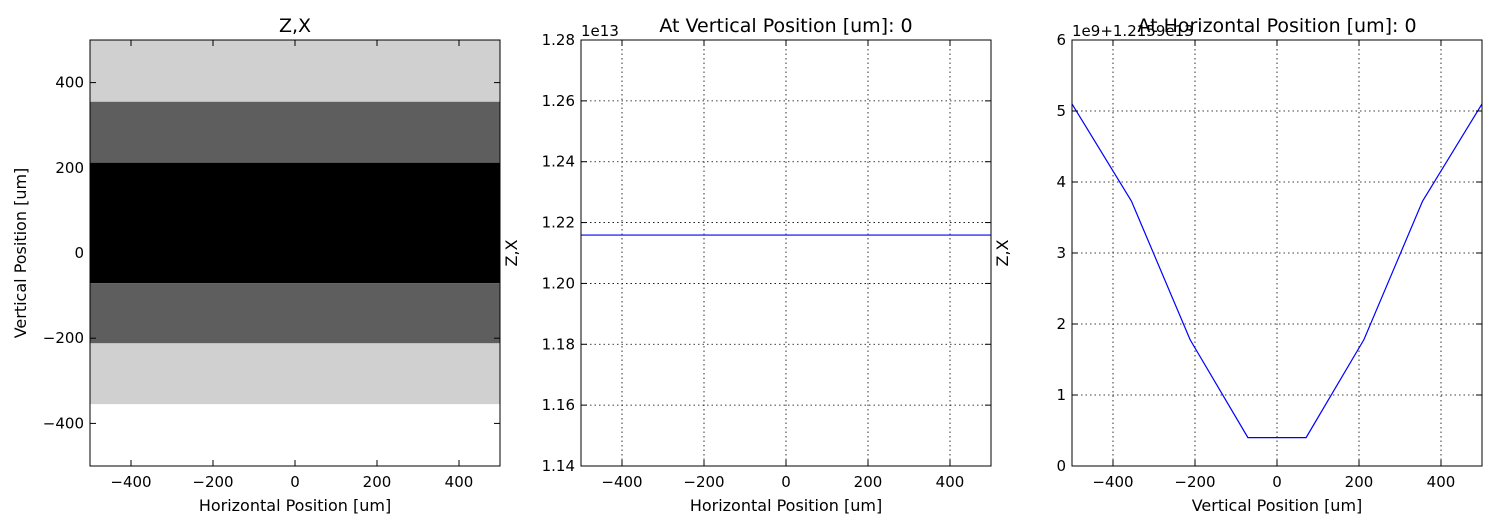 This screenshot has width=1500, height=530. What do you see at coordinates (63, 338) in the screenshot?
I see `heatmap-ytick-label-1: −200` at bounding box center [63, 338].